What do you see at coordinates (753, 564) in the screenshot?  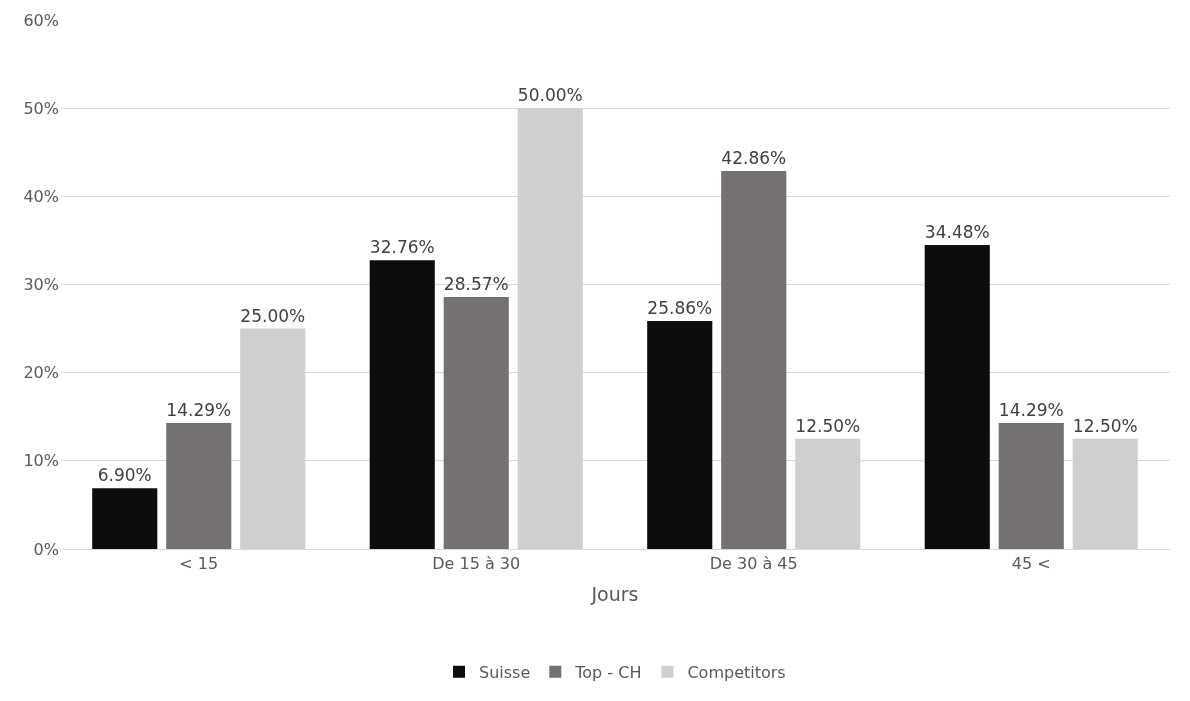 I see `x-tick-label: De 30 à 45` at bounding box center [753, 564].